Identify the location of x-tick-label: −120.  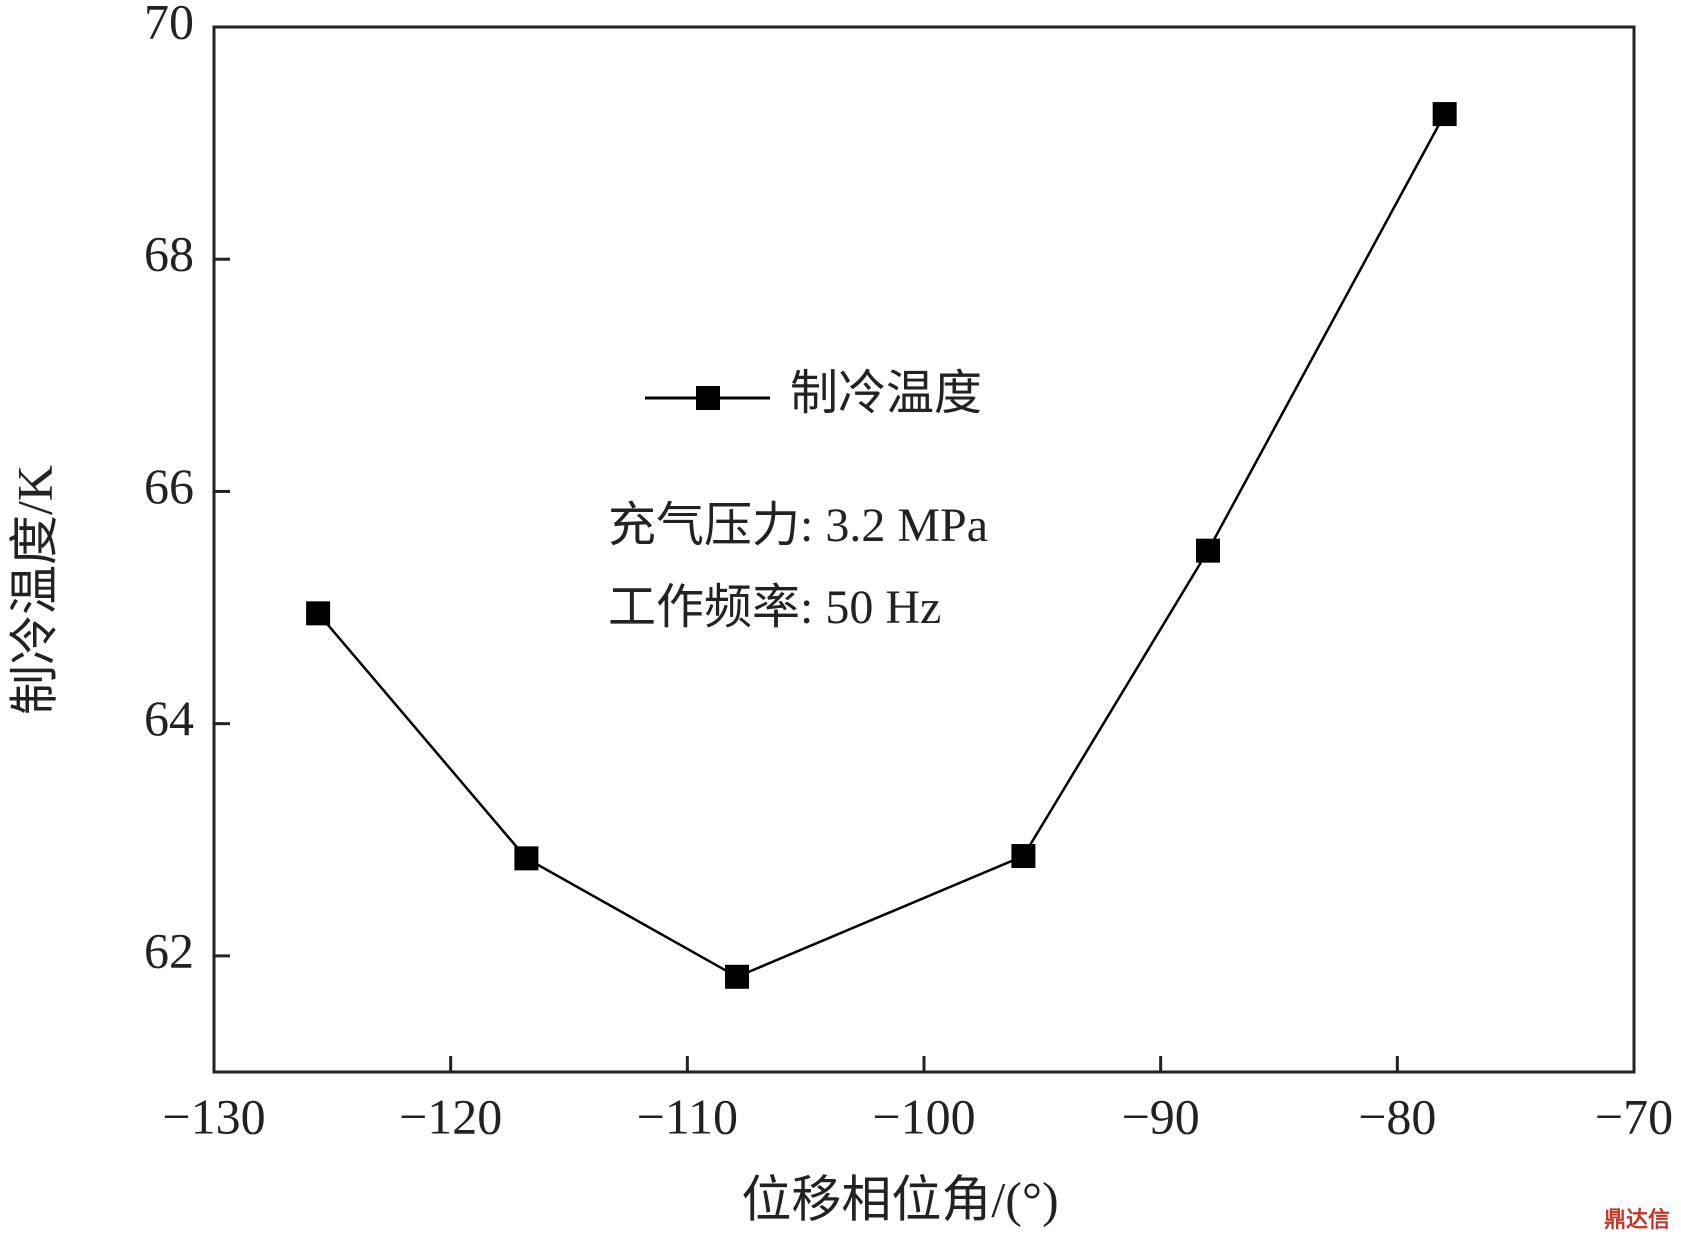
(450, 1116).